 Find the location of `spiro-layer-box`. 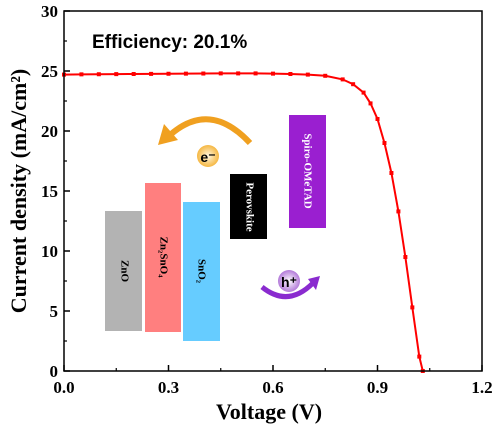

spiro-layer-box is located at coordinates (307, 171).